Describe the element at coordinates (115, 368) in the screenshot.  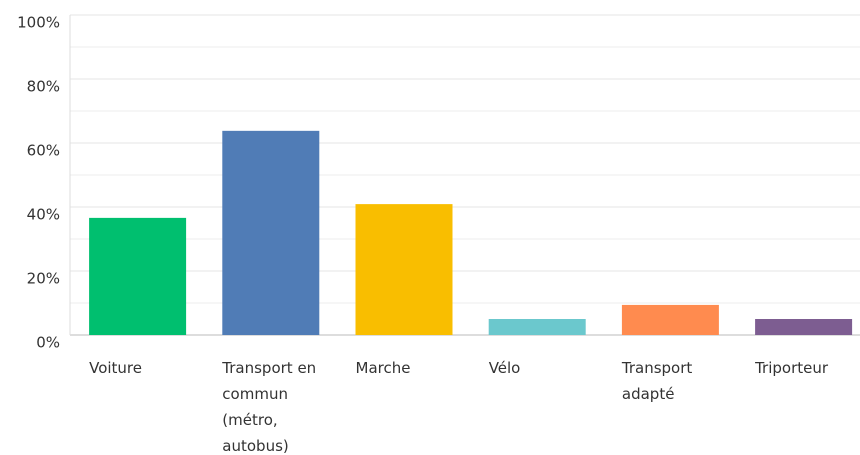
I see `x-tick-label: Voiture` at that location.